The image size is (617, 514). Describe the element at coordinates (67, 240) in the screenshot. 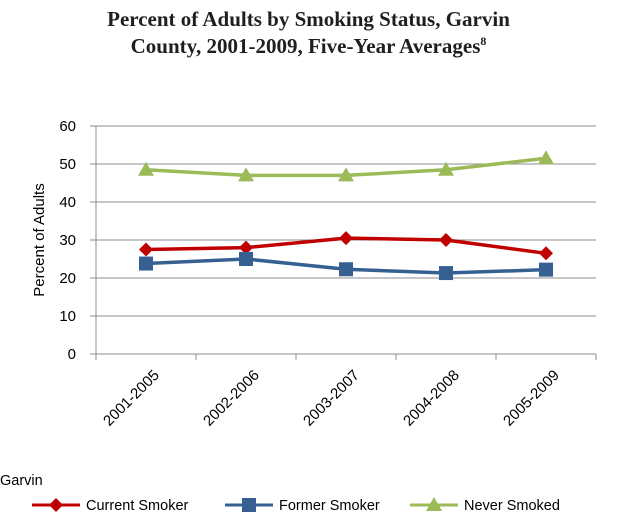

I see `y-tick-label: 30` at that location.